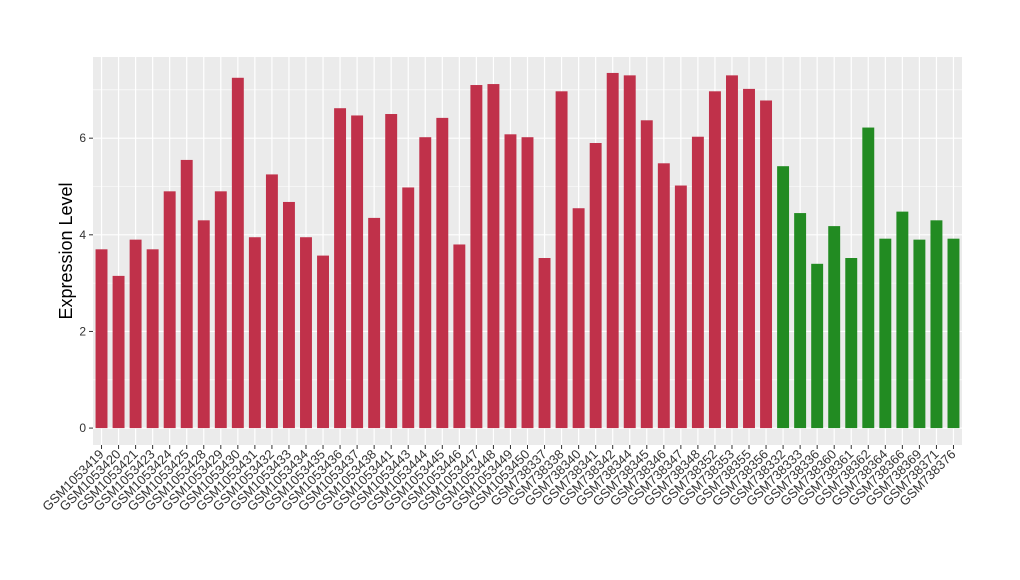 The image size is (1020, 580). I want to click on y-tick-label: 0, so click(82, 428).